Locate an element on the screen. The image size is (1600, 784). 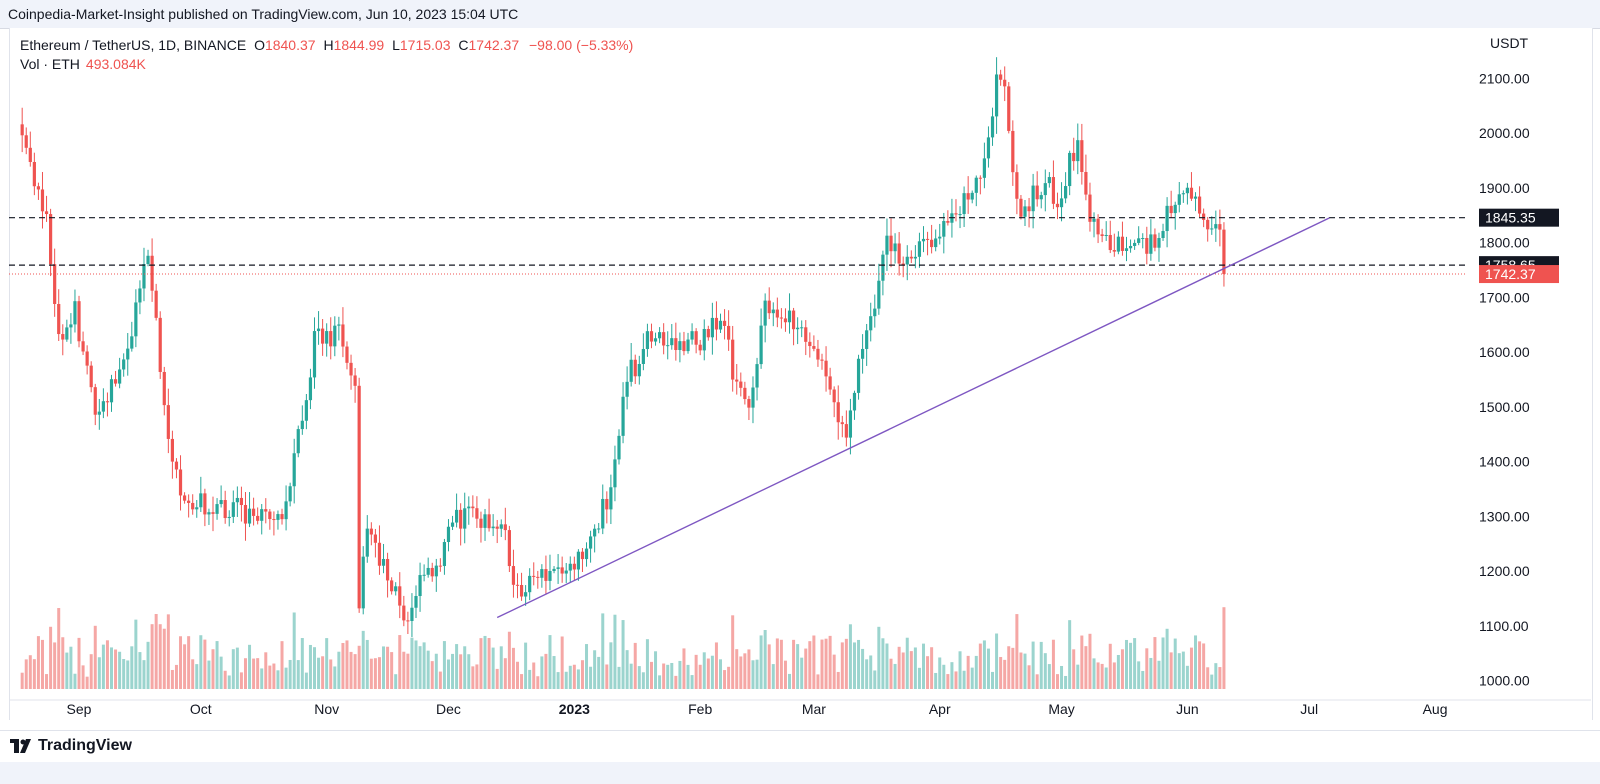
y-tick-label: 2100.00 is located at coordinates (1504, 78).